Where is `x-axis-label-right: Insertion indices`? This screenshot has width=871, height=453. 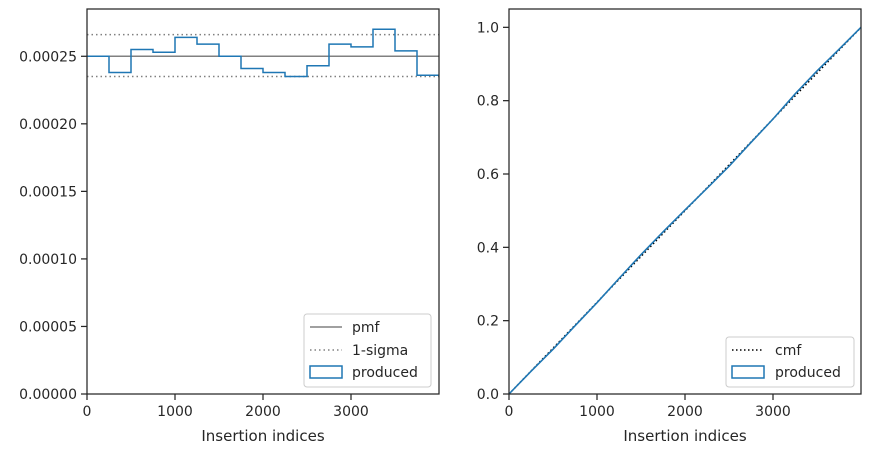 x-axis-label-right: Insertion indices is located at coordinates (684, 436).